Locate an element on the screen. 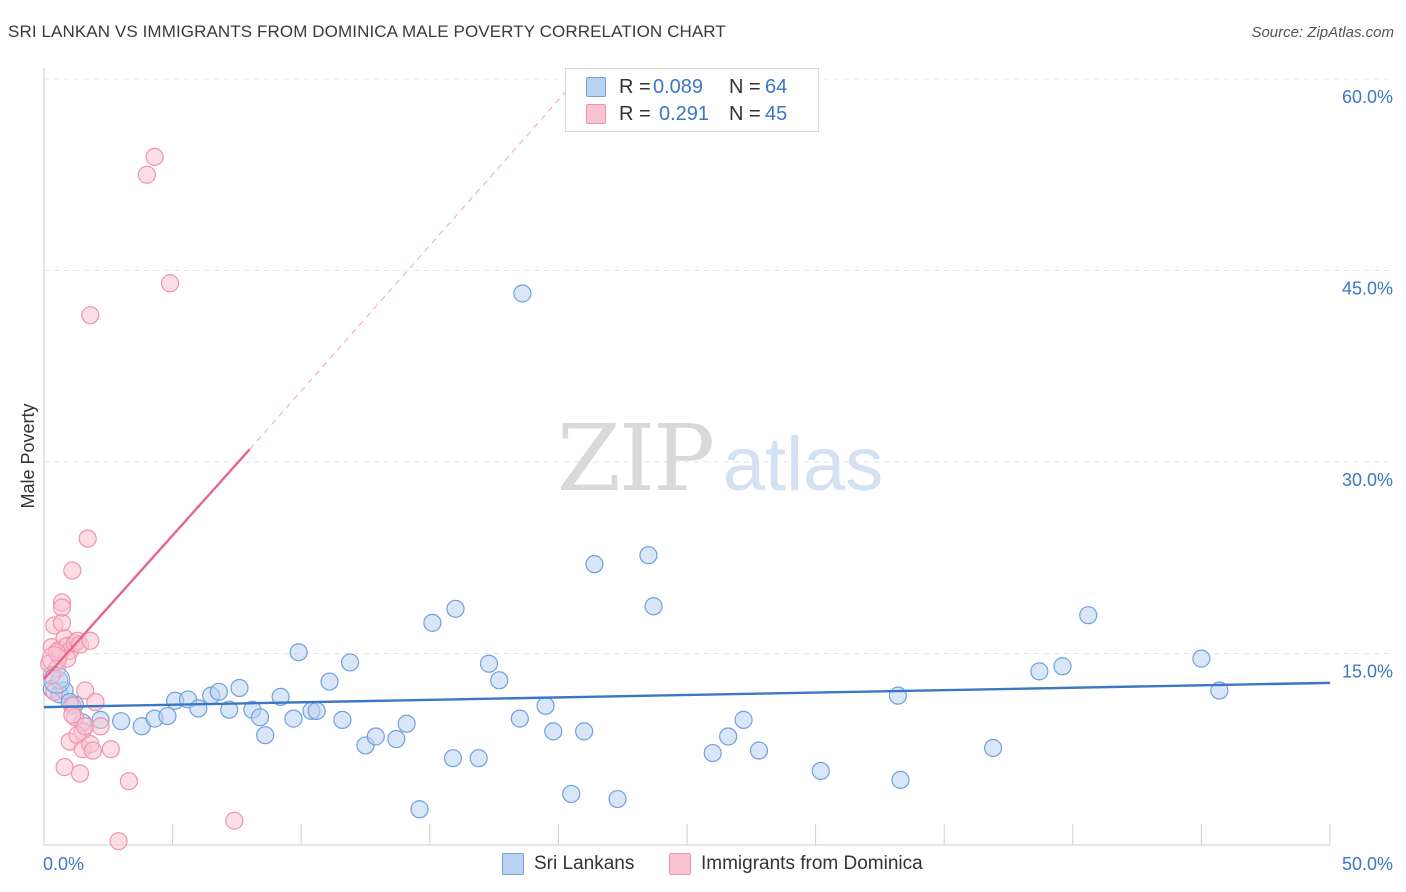  y-tick-label: 60.0% is located at coordinates (1367, 97).